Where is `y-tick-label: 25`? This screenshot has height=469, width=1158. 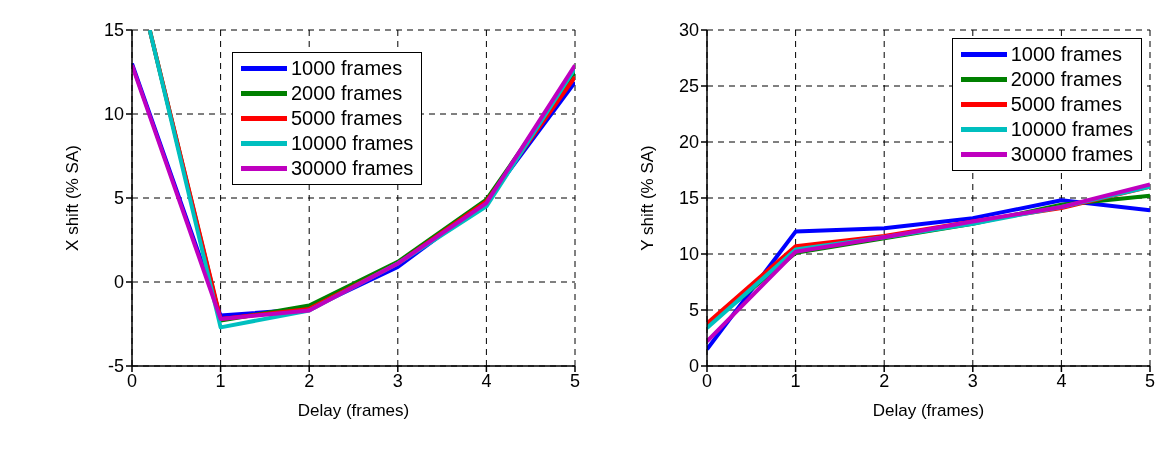
y-tick-label: 25 is located at coordinates (688, 86).